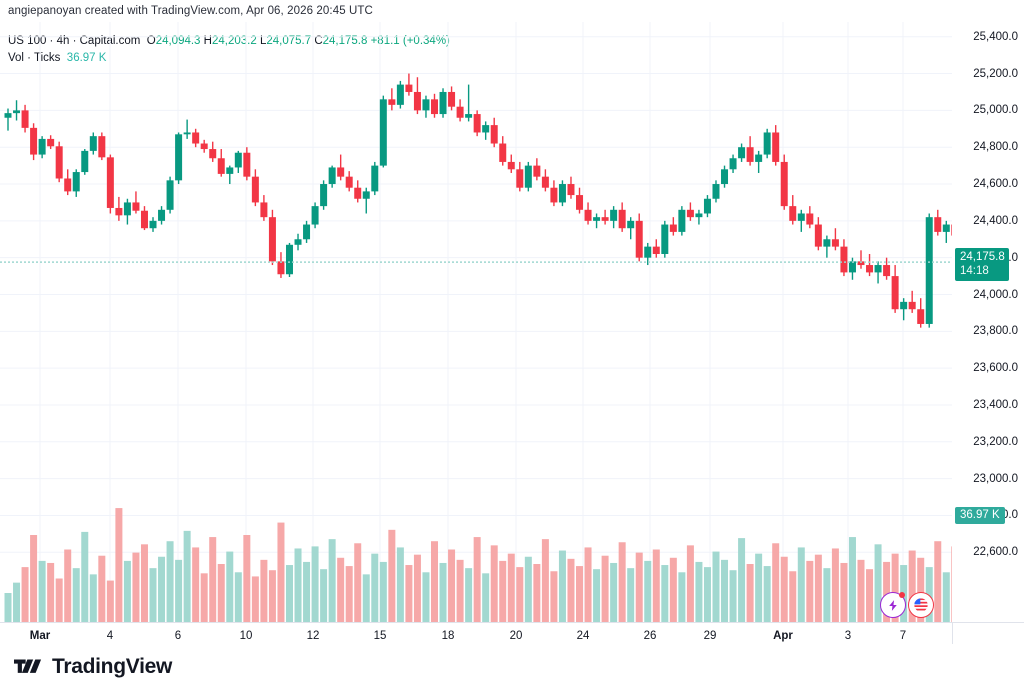  Describe the element at coordinates (710, 636) in the screenshot. I see `time-tick-label: 29` at that location.